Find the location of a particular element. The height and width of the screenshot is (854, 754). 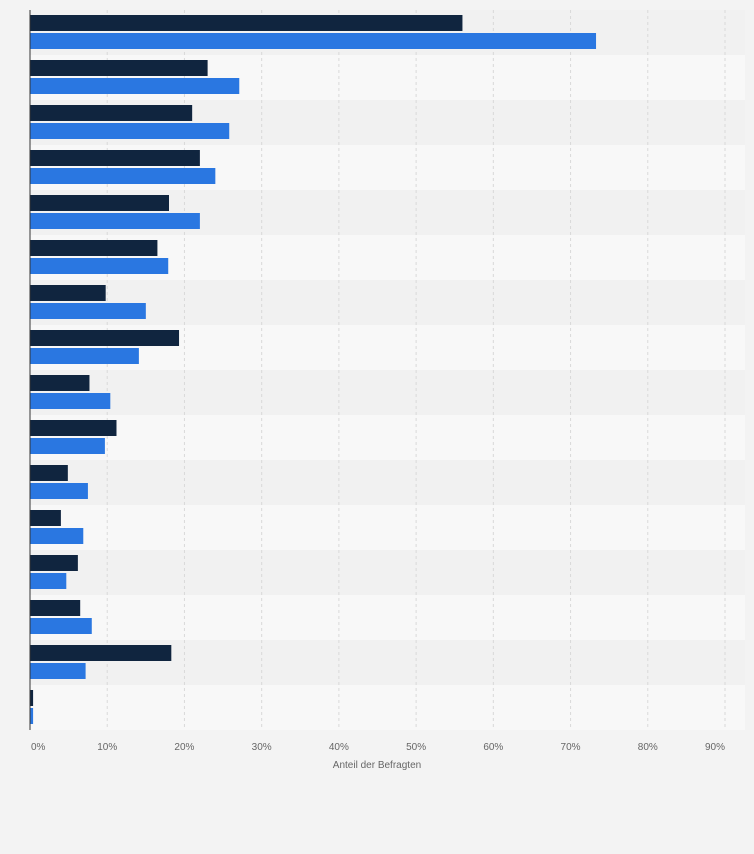

x-tick-label: 0% is located at coordinates (38, 747).